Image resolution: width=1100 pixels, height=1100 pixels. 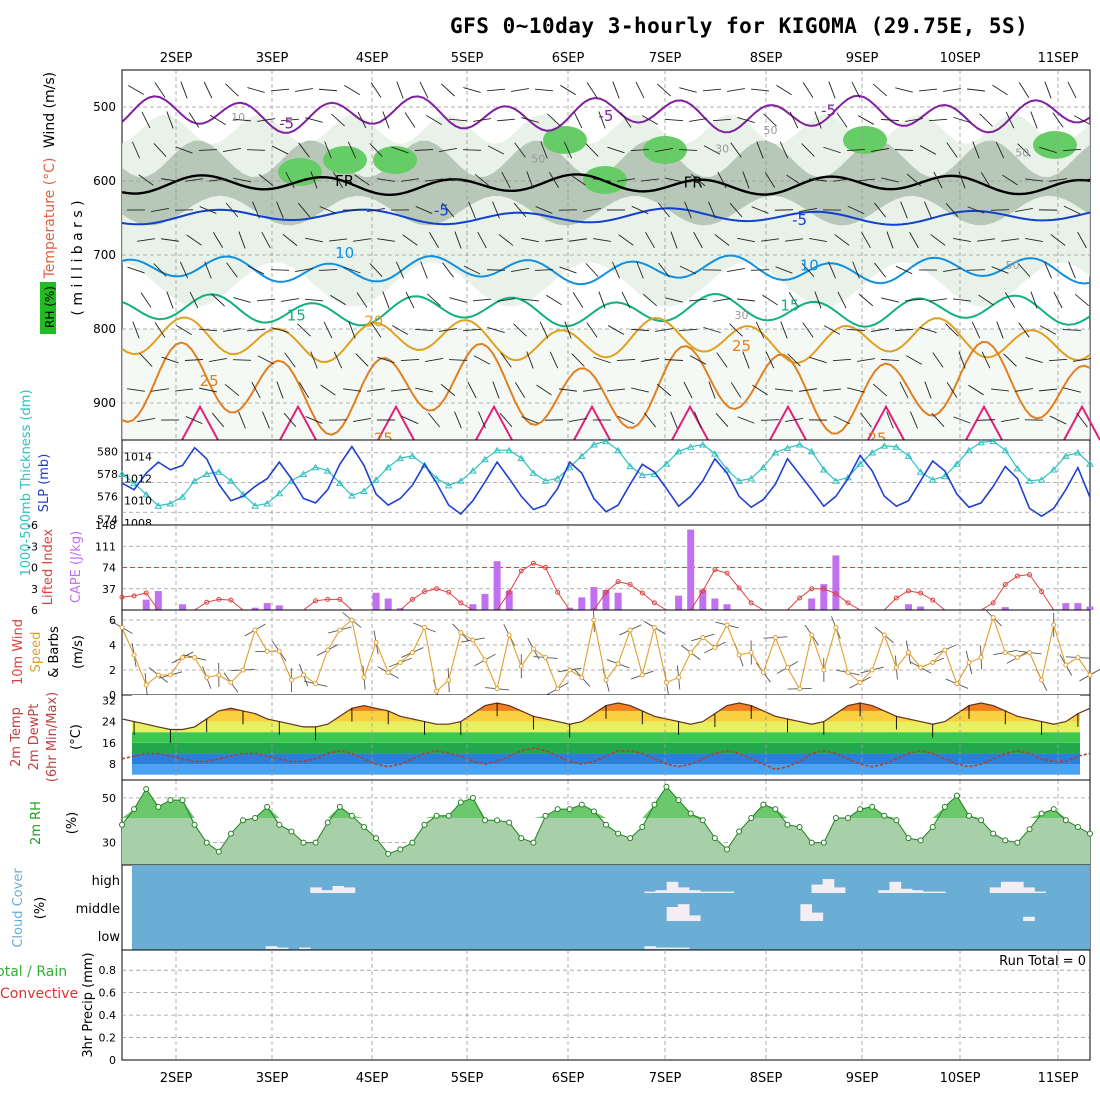 What do you see at coordinates (54, 652) in the screenshot?
I see `wind-ylabel-3: & Barbs` at bounding box center [54, 652].